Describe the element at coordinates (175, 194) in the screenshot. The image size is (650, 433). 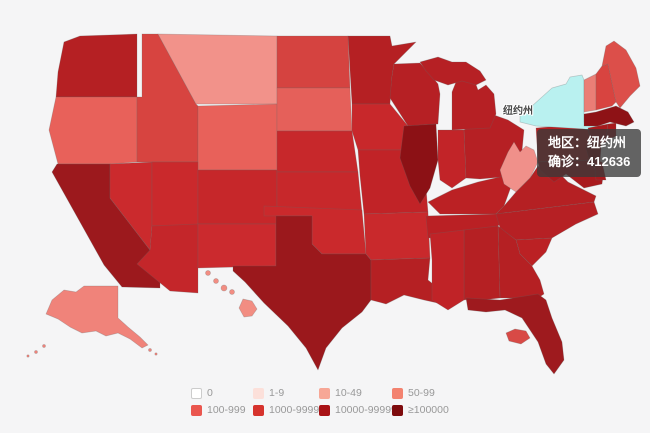
I see `state-UT` at that location.